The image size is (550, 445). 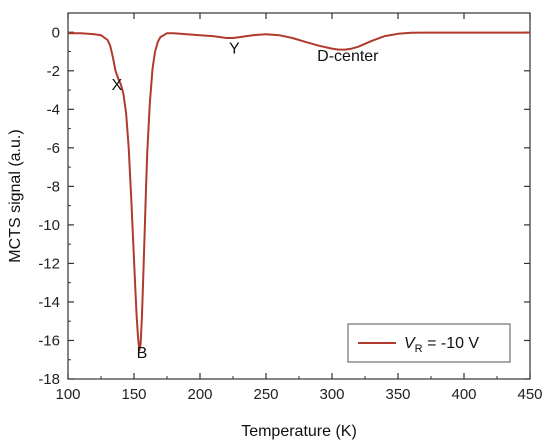 I want to click on x-tick-label: 300, so click(x=331, y=394).